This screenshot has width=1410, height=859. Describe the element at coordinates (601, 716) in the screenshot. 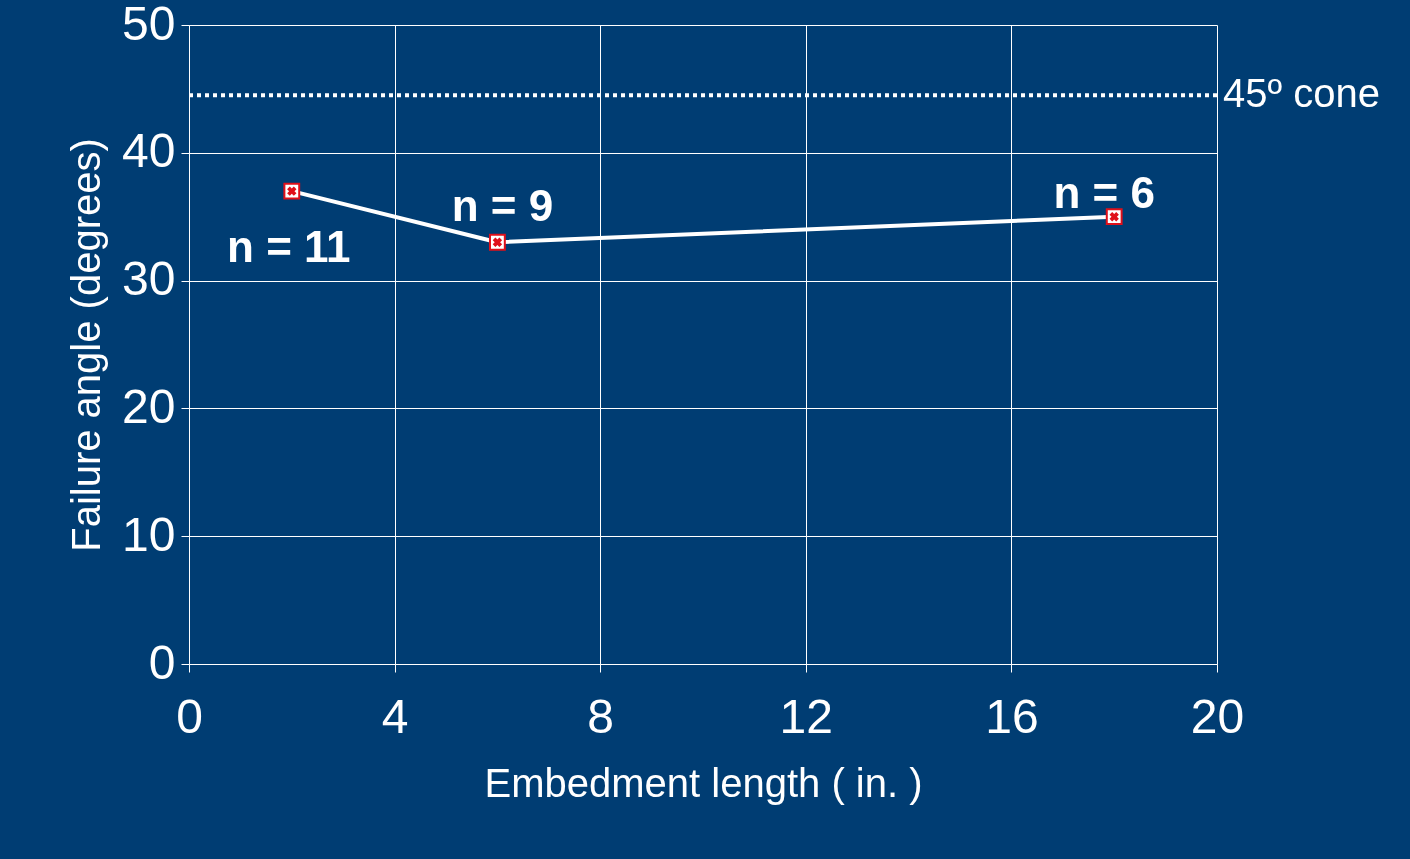

I see `x-tick-label: 8` at that location.